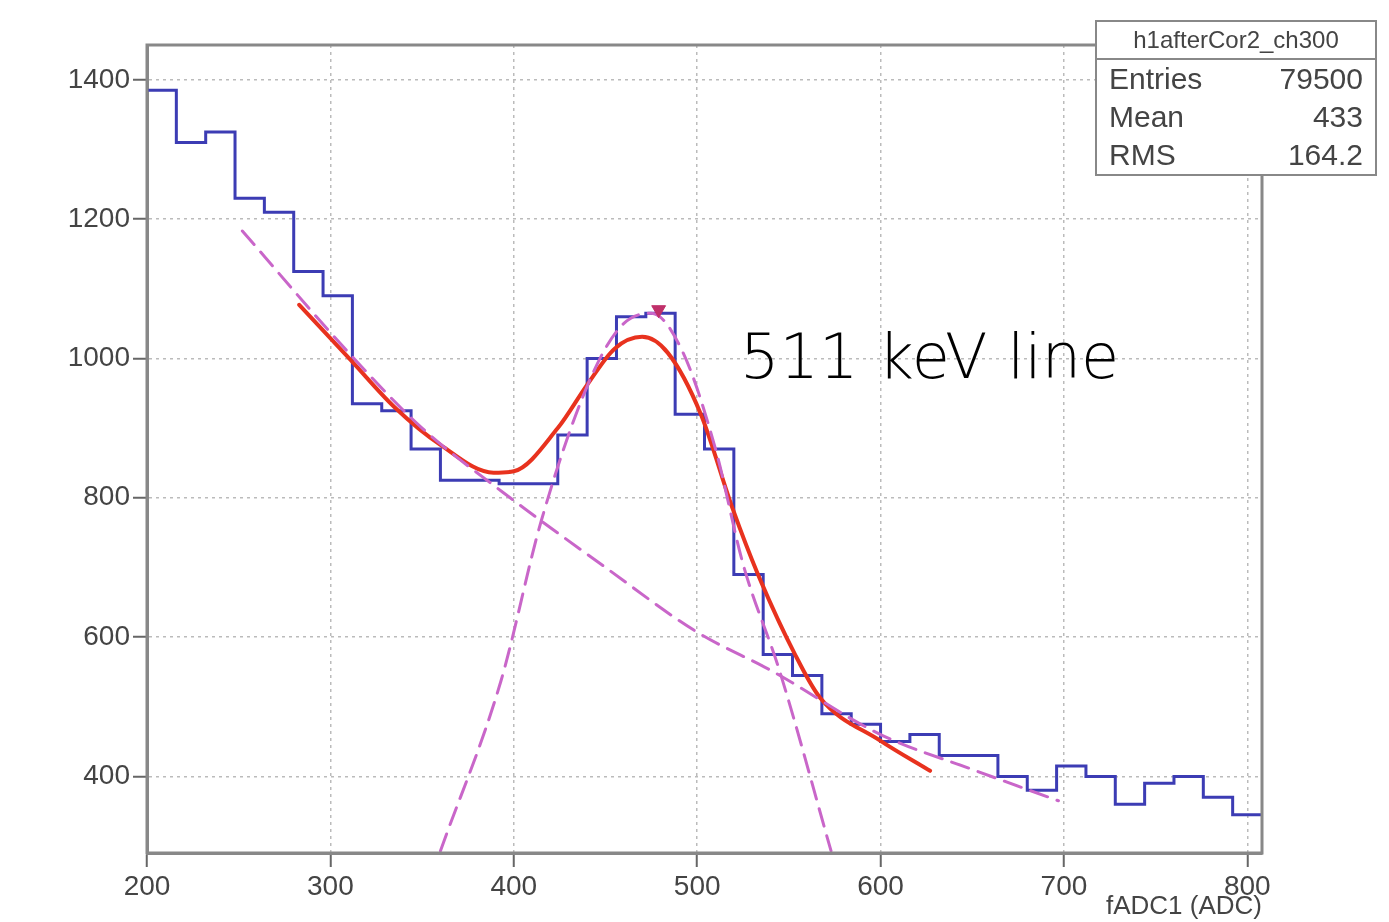 This screenshot has width=1389, height=922. Describe the element at coordinates (106, 496) in the screenshot. I see `y-tick-label: 800` at that location.